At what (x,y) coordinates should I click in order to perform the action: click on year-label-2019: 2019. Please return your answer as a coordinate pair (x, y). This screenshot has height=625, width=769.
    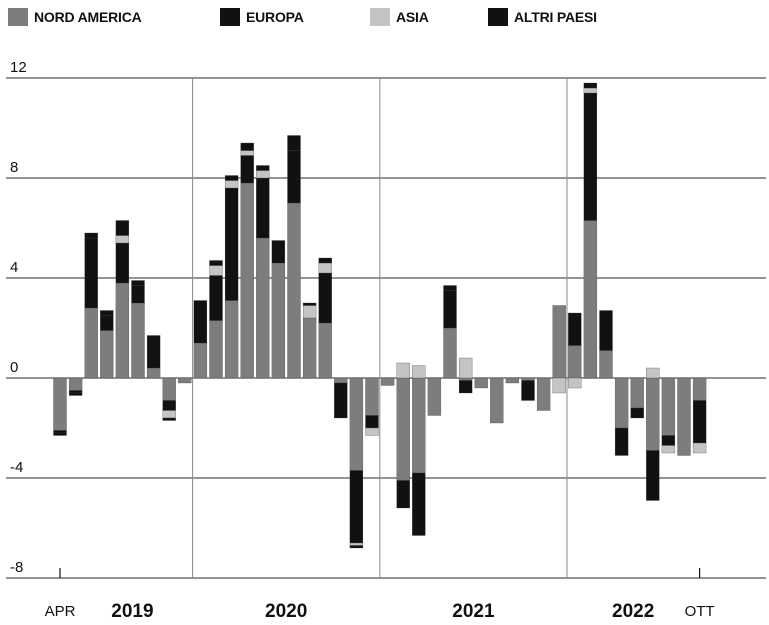
    Looking at the image, I should click on (132, 611).